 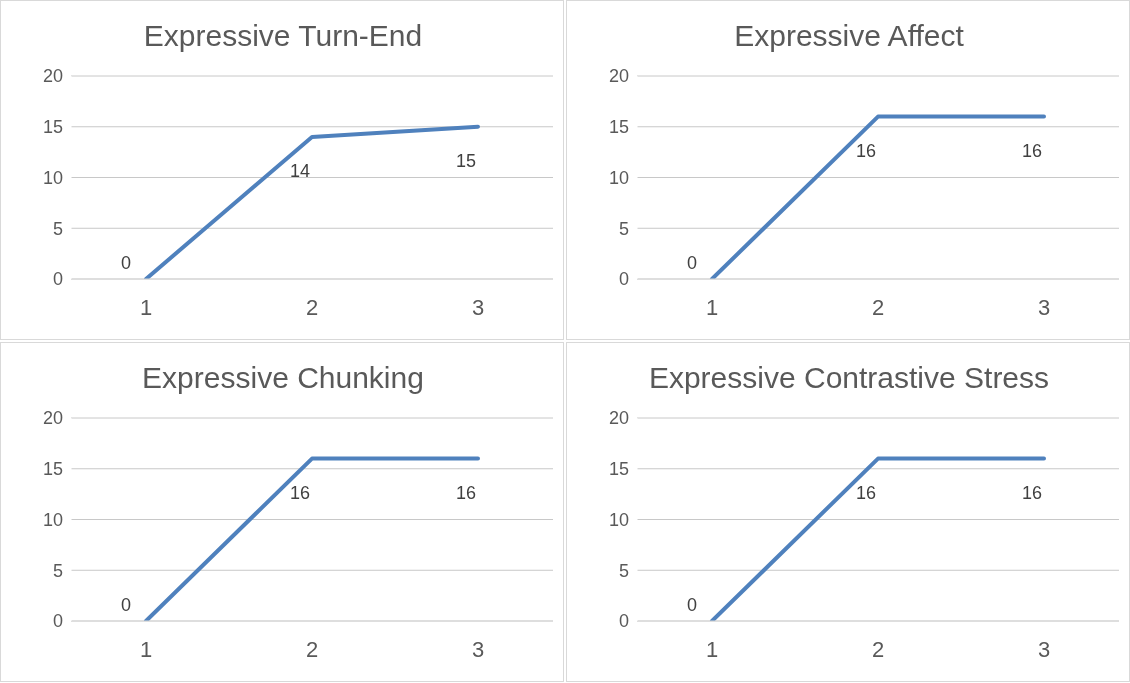 What do you see at coordinates (849, 378) in the screenshot?
I see `chart-title: Expressive Contrastive Stress` at bounding box center [849, 378].